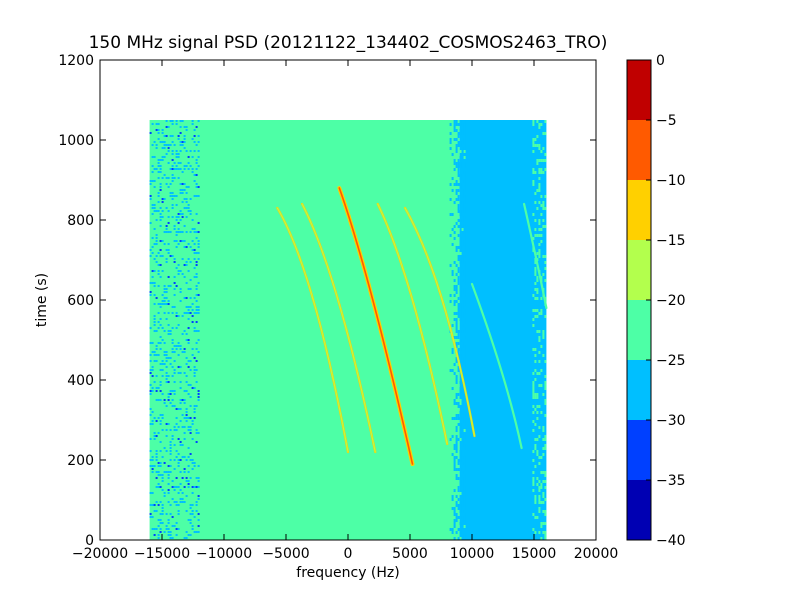  Describe the element at coordinates (671, 361) in the screenshot. I see `colorbar-tick-label: −25` at that location.